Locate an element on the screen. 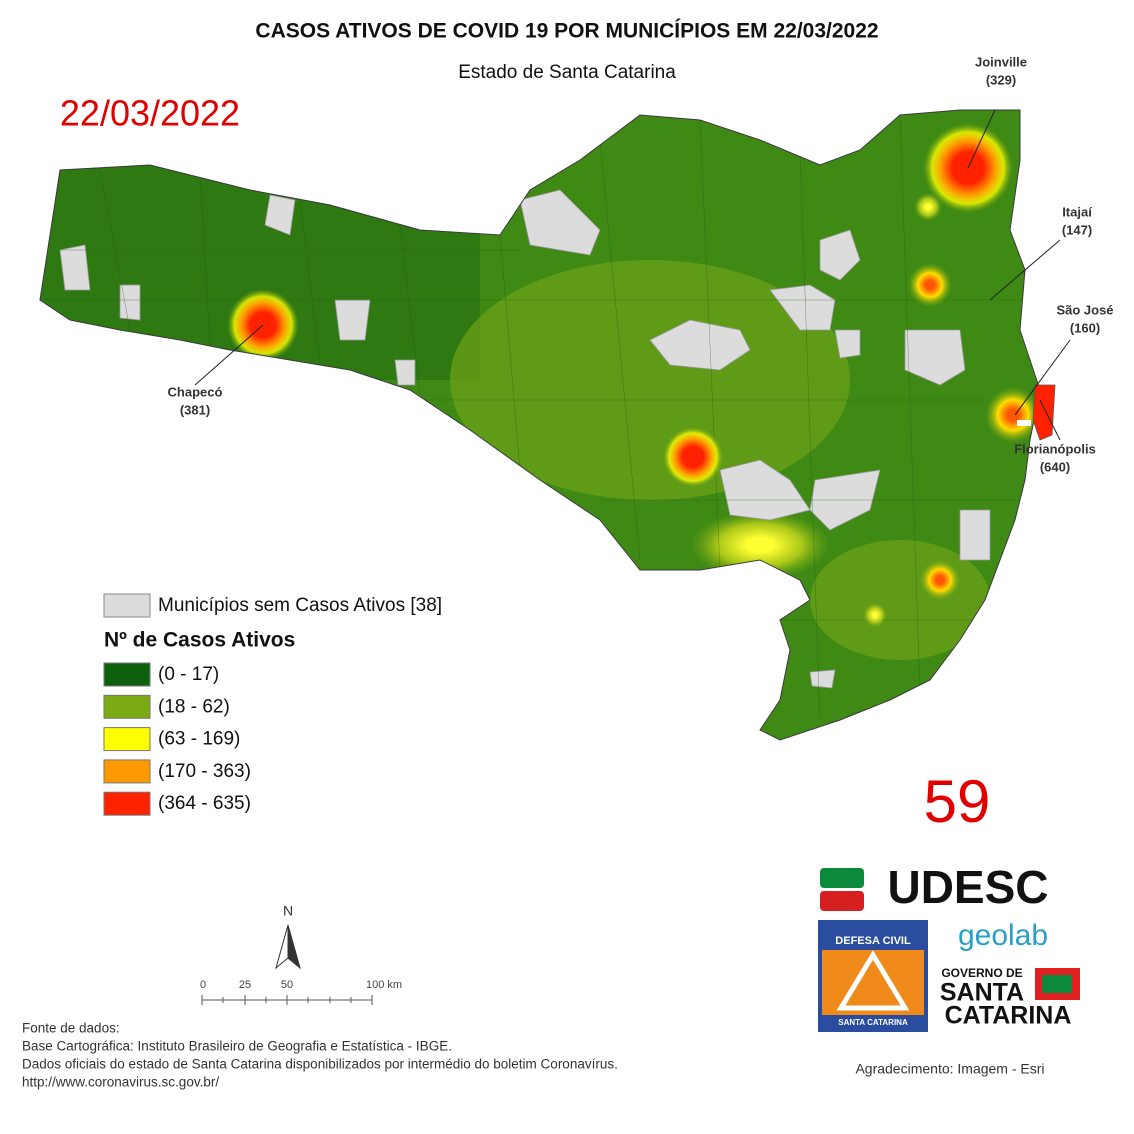  scale-tick: 50 is located at coordinates (287, 985).